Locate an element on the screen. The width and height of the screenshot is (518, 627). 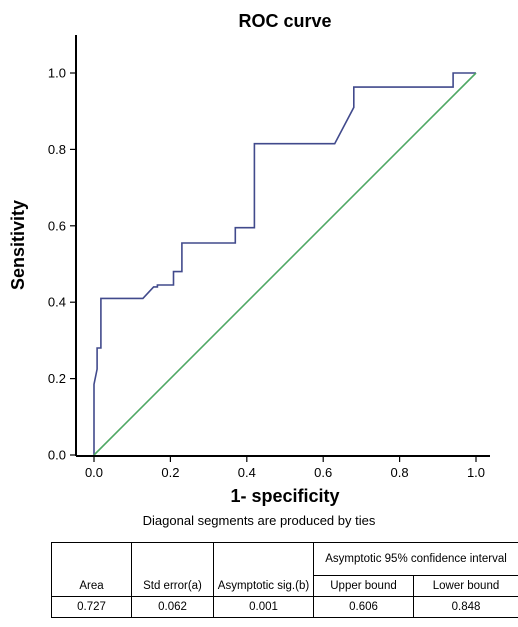
x-tick-label: 0.8 is located at coordinates (400, 472).